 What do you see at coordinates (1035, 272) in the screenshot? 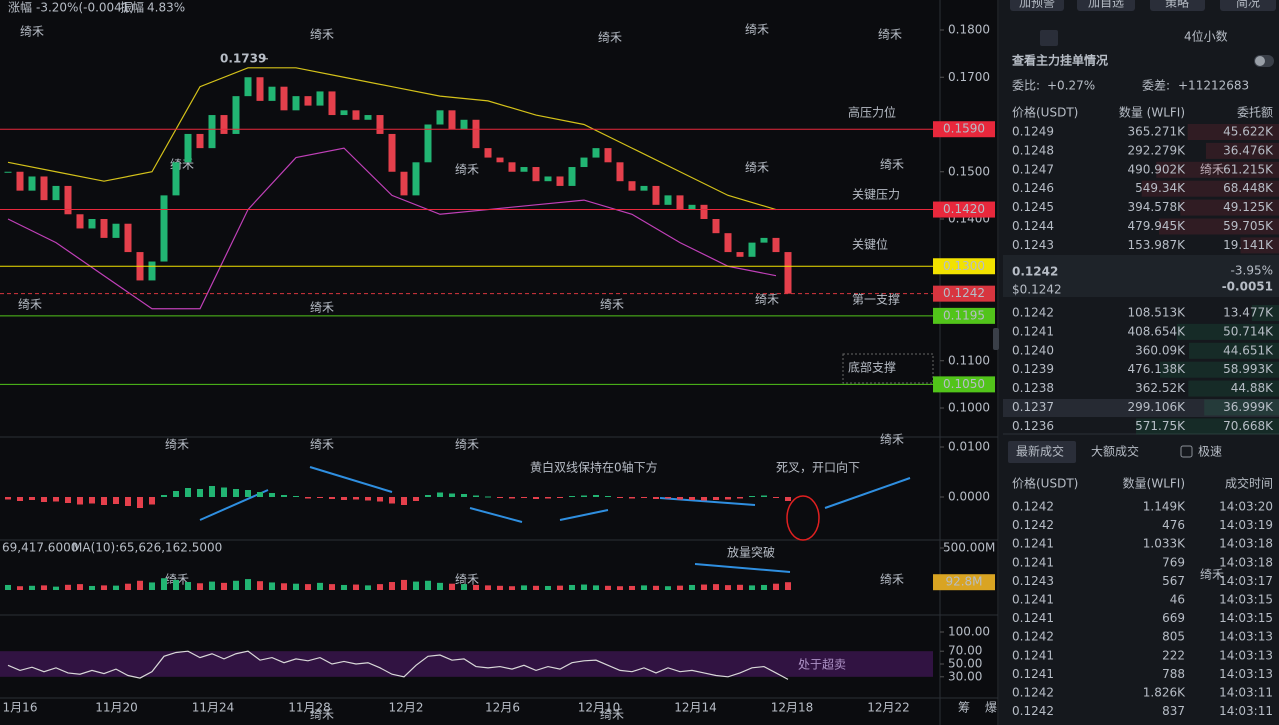
I see `last-price: 0.1242` at bounding box center [1035, 272].